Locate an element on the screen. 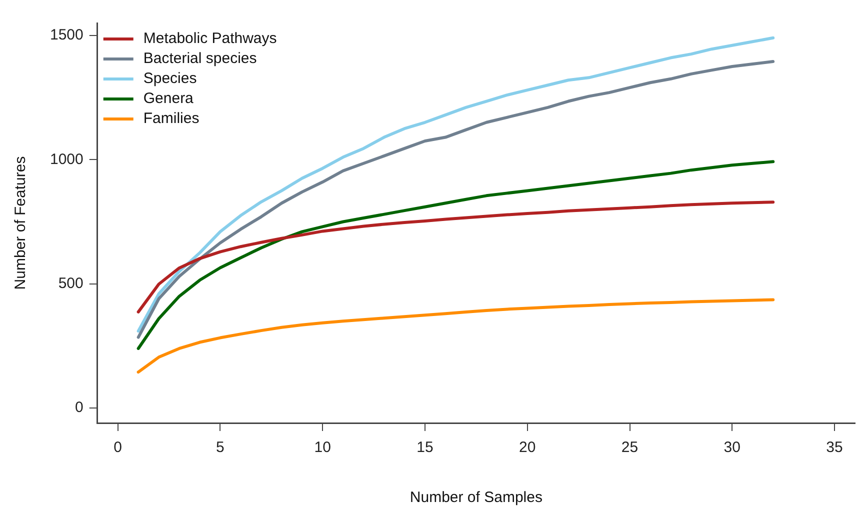  x-tick-label: 0 is located at coordinates (118, 447).